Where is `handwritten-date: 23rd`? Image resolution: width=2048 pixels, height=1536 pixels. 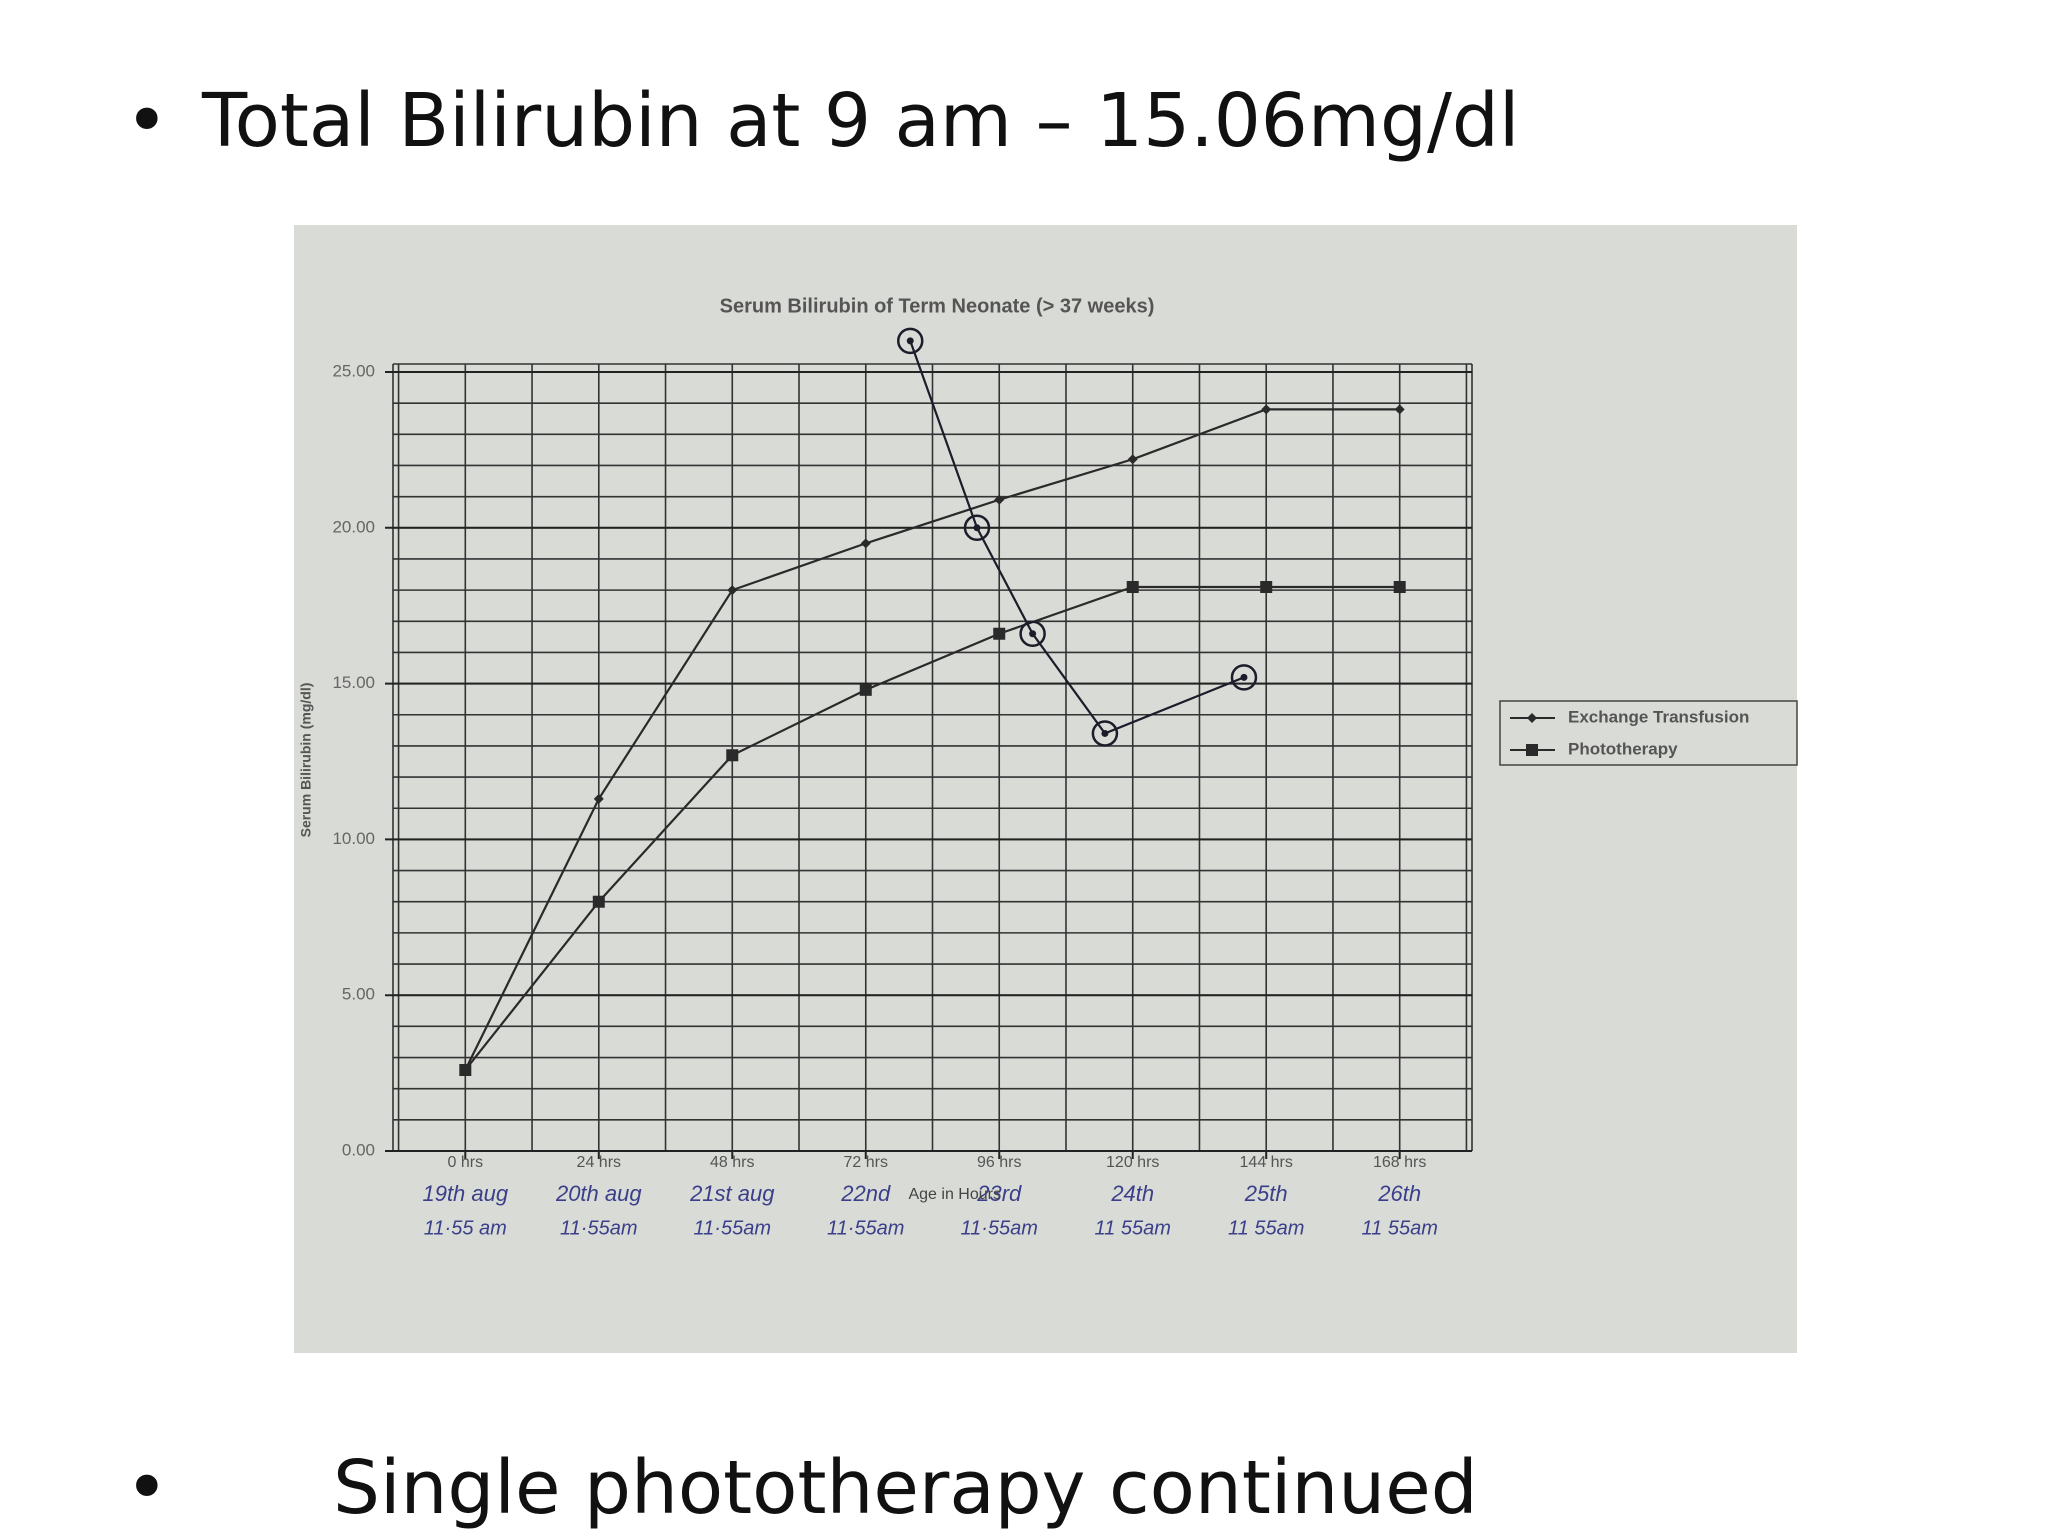 handwritten-date: 23rd is located at coordinates (999, 1193).